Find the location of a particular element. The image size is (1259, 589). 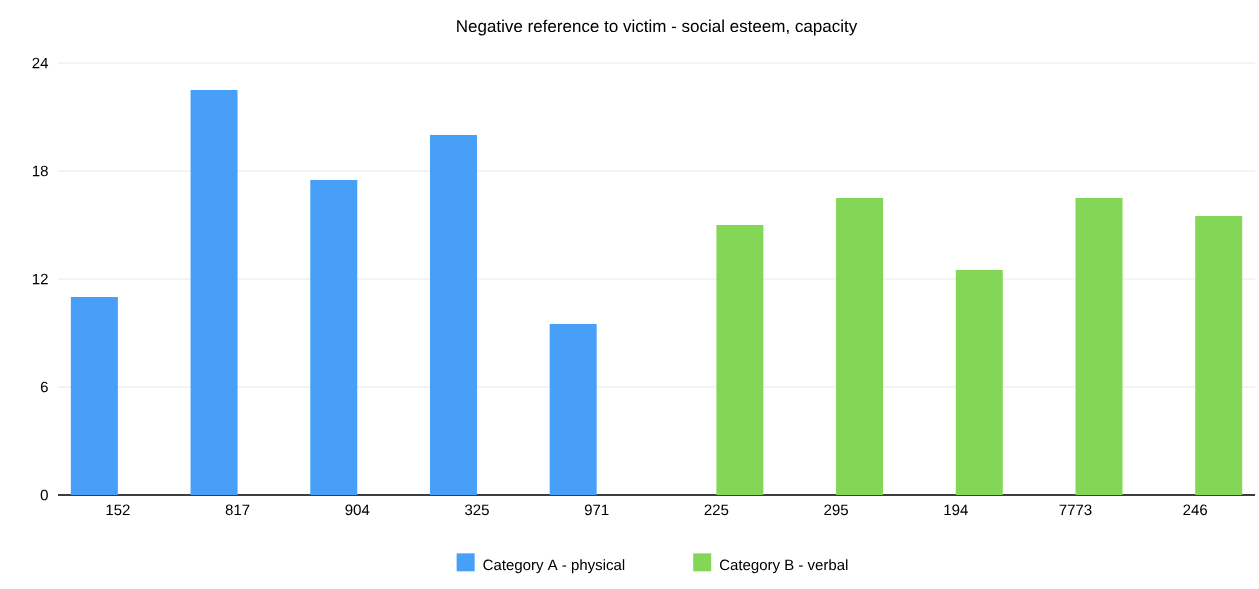

x-tick-label: 194 is located at coordinates (956, 510).